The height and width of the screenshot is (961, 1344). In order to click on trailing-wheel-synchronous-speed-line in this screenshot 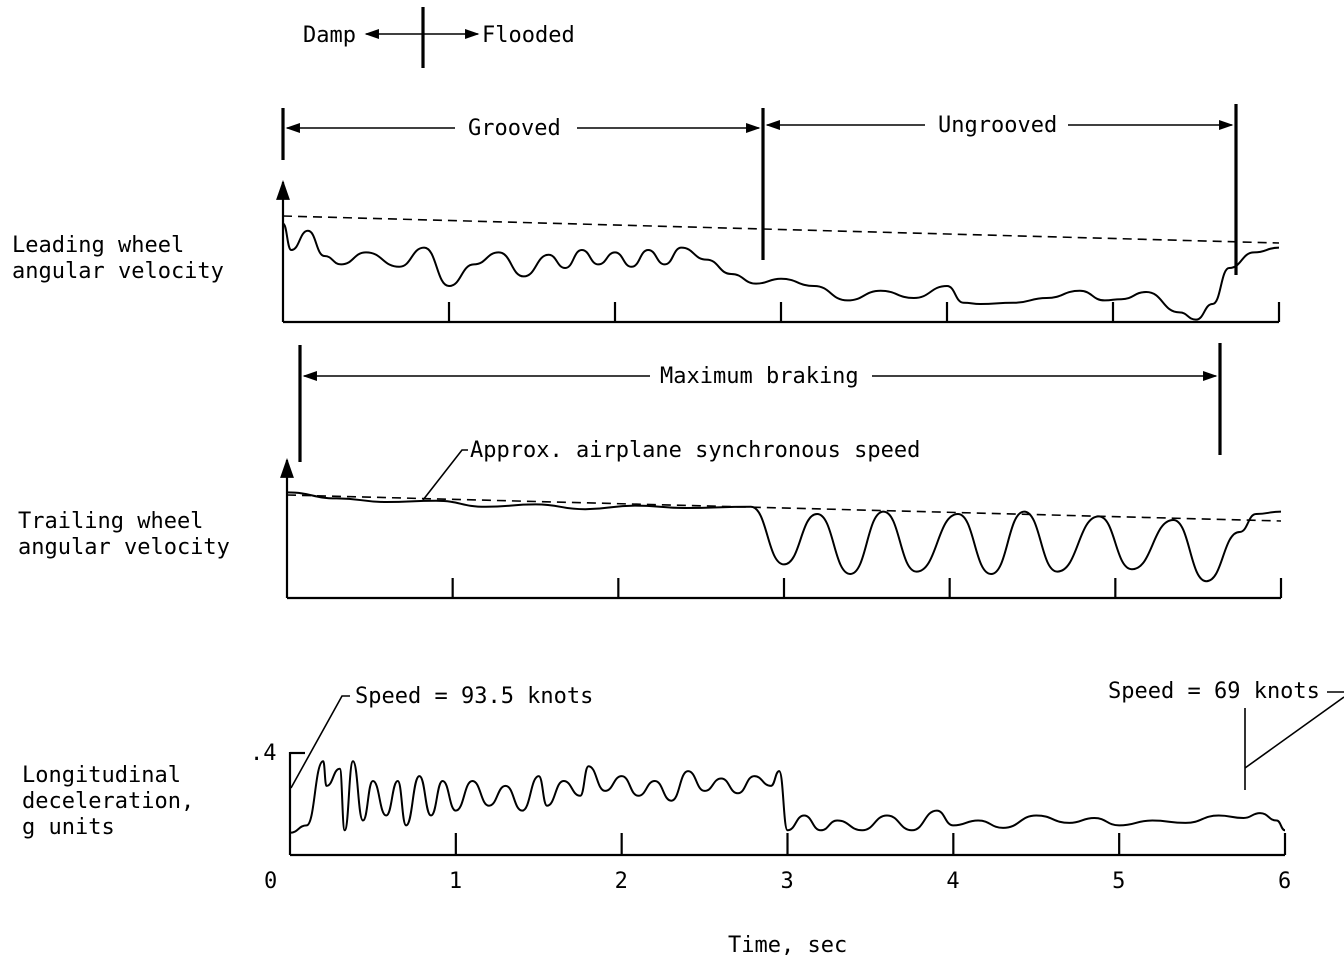, I will do `click(784, 508)`.